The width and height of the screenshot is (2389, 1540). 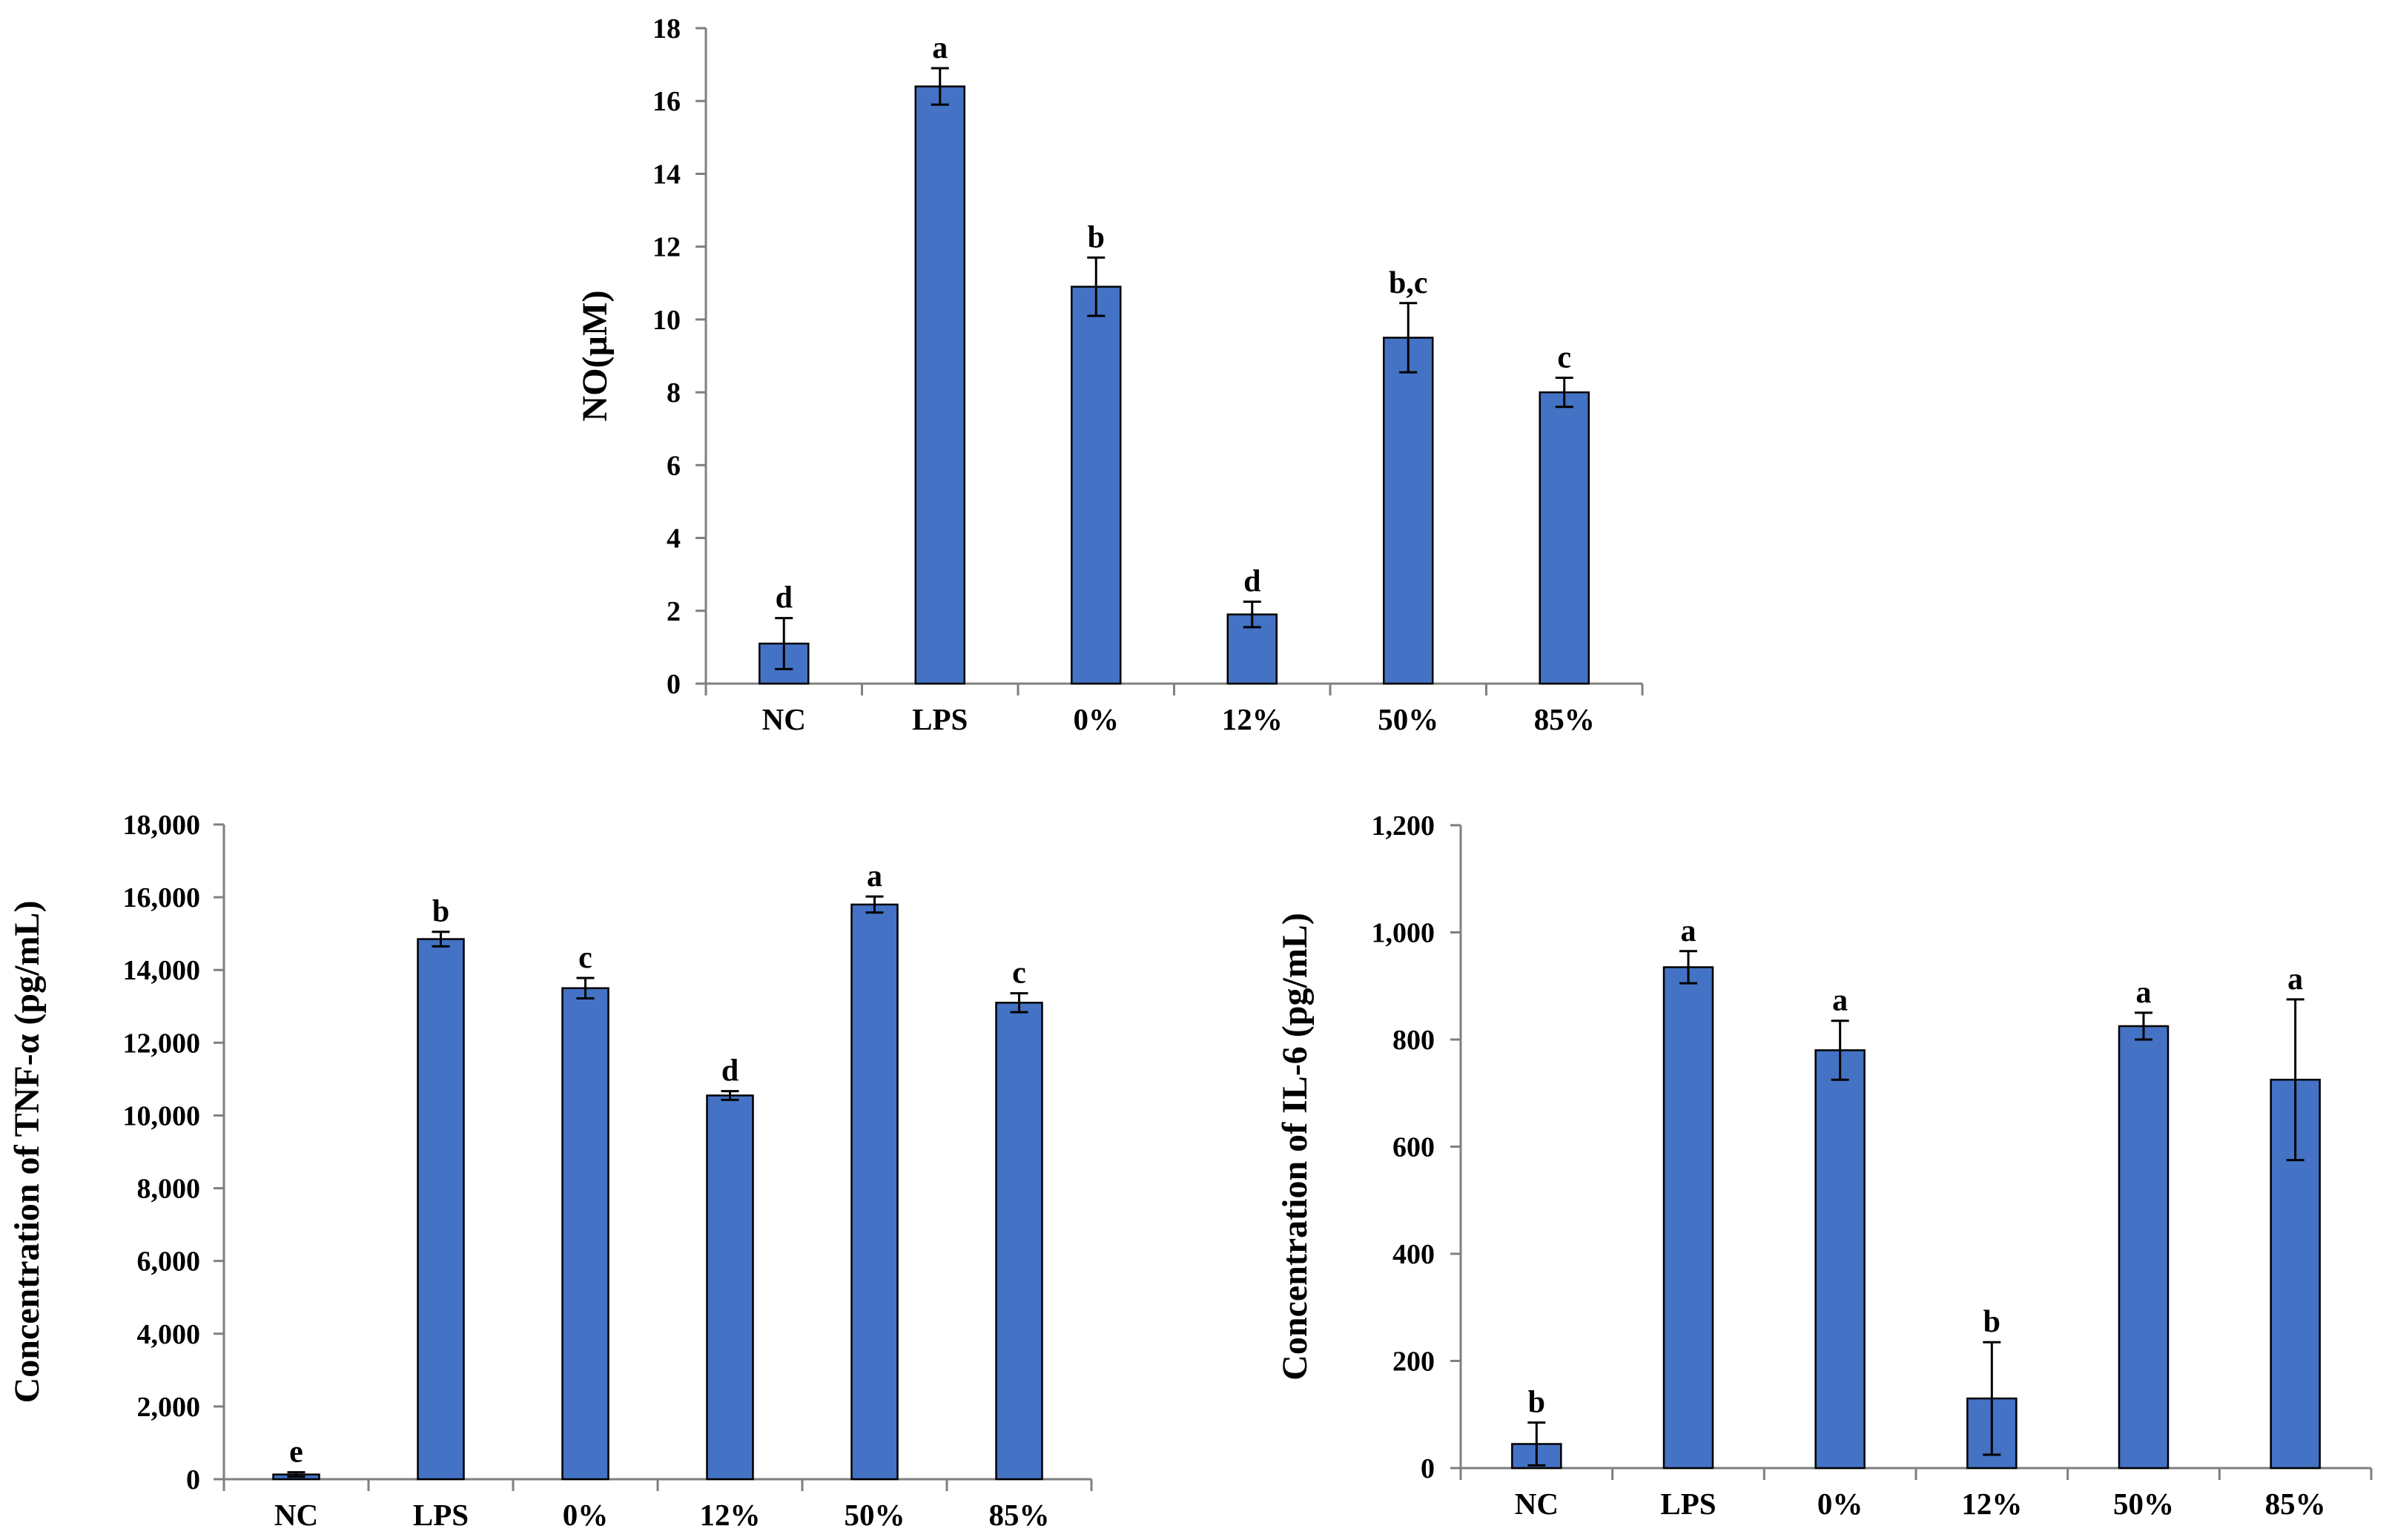 I want to click on tnf-category-label-0: NC, so click(x=296, y=1515).